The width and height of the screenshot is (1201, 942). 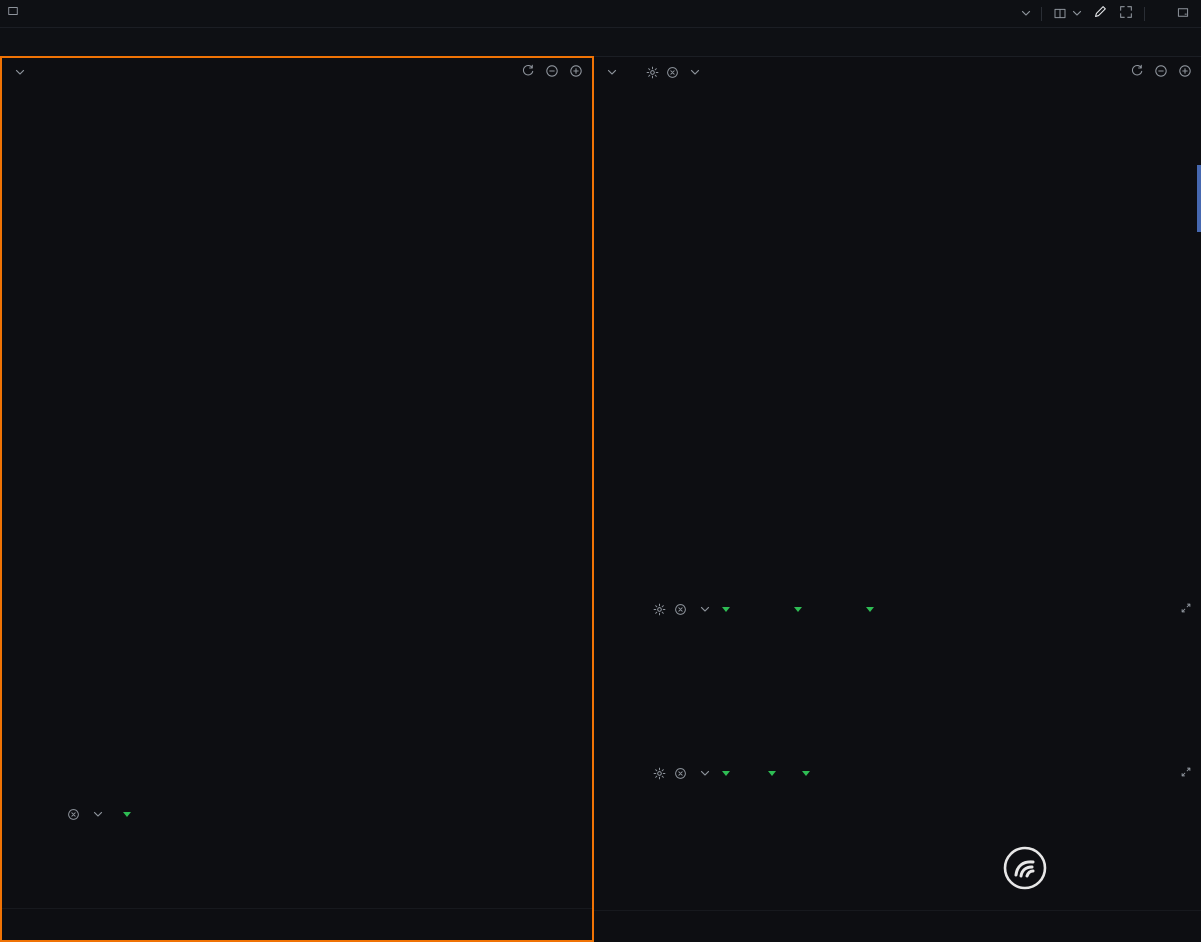 I want to click on single-window-icon, so click(x=1183, y=12).